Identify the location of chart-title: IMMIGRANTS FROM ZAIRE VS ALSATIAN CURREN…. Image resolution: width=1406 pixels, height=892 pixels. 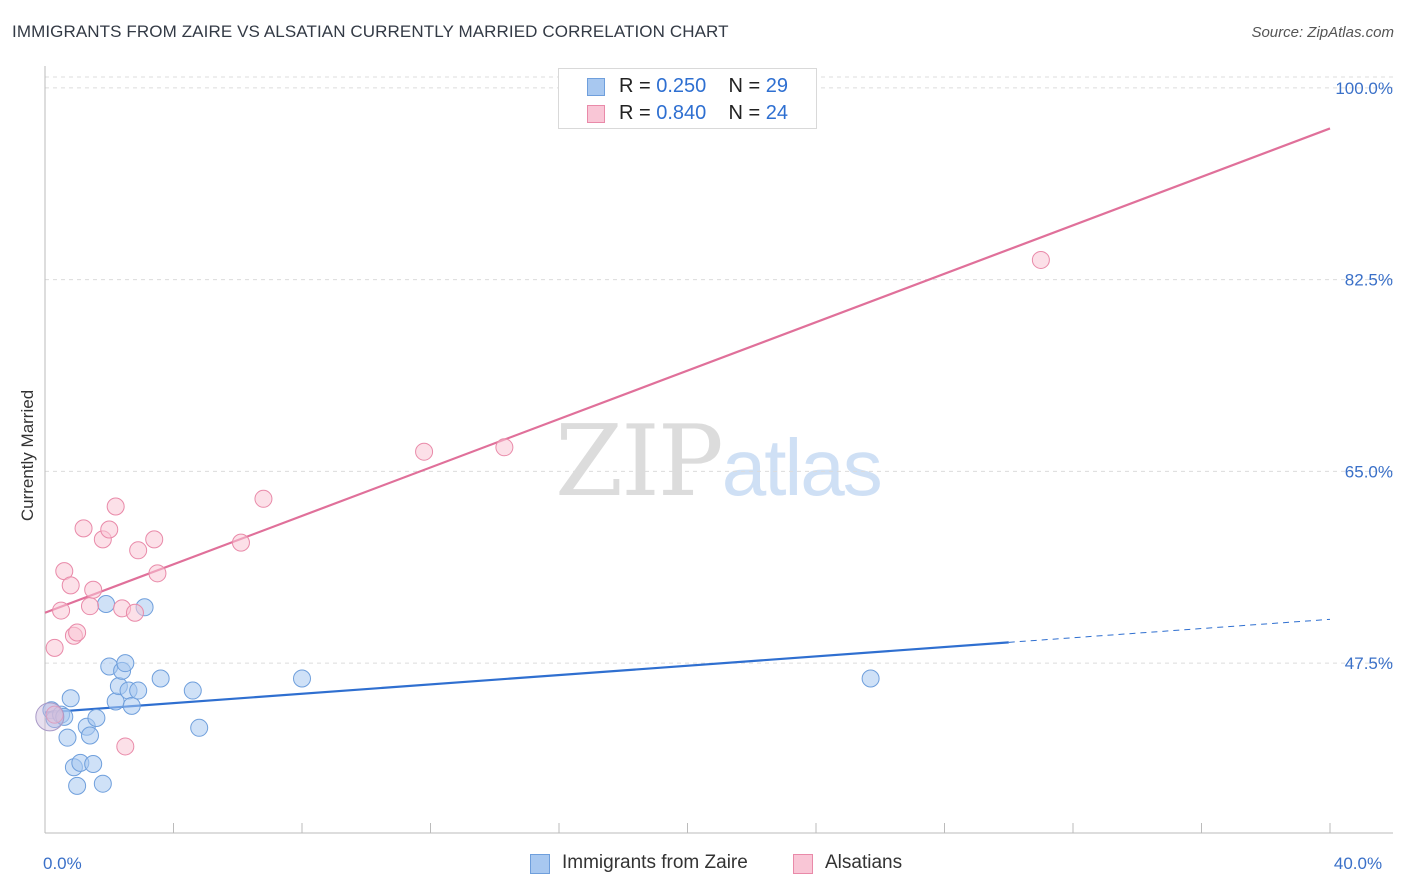
(370, 31).